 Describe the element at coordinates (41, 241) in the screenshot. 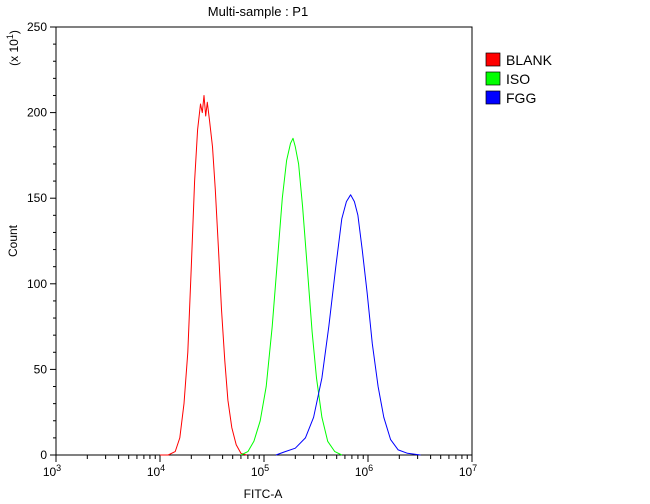

I see `y-axis: 0 50 100 150 200 250` at that location.